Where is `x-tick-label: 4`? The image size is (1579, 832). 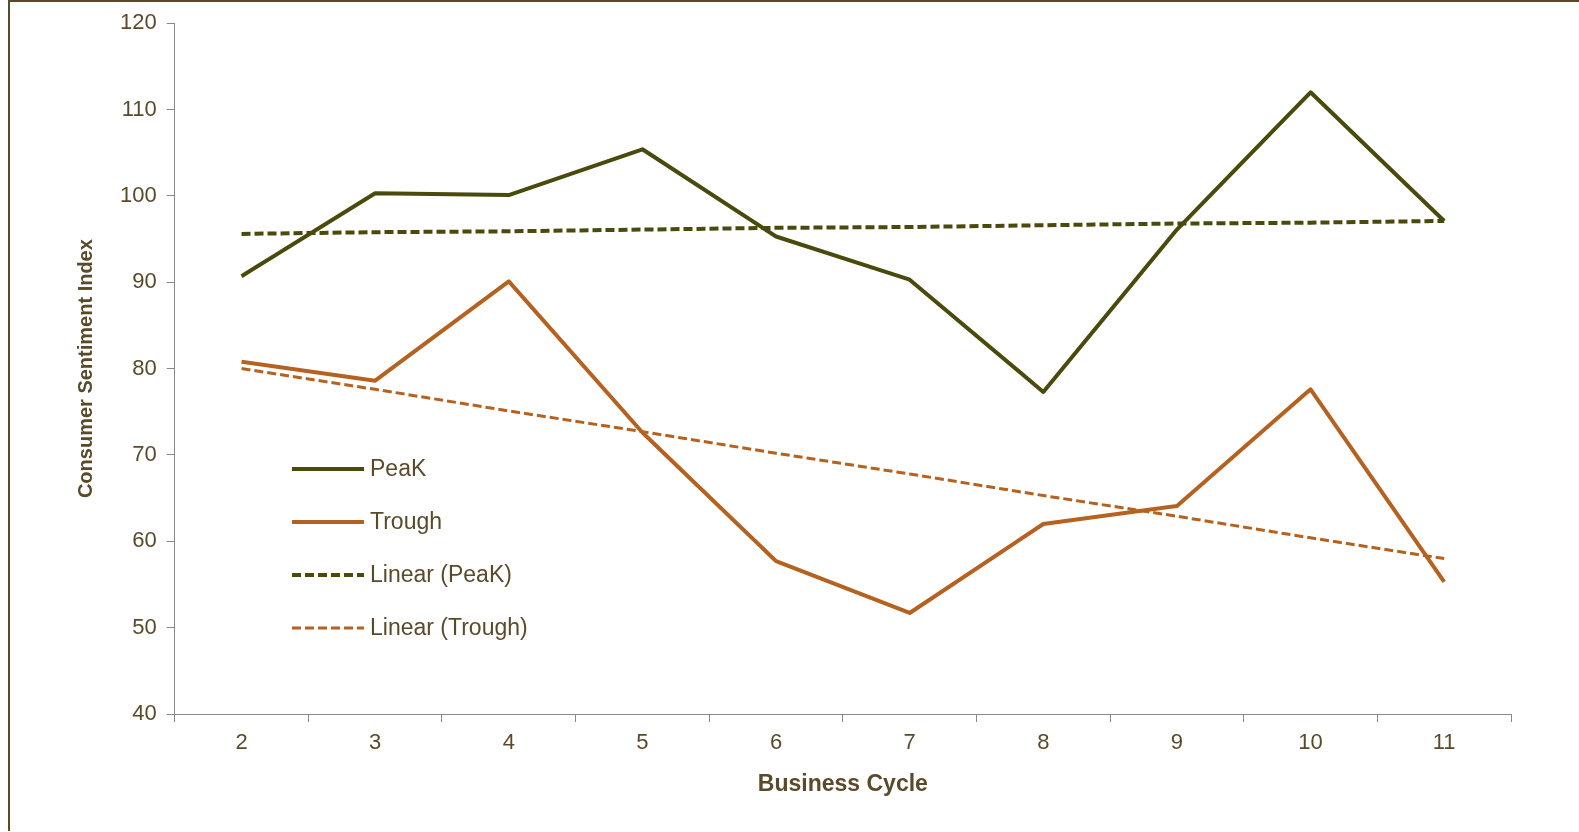 x-tick-label: 4 is located at coordinates (508, 742).